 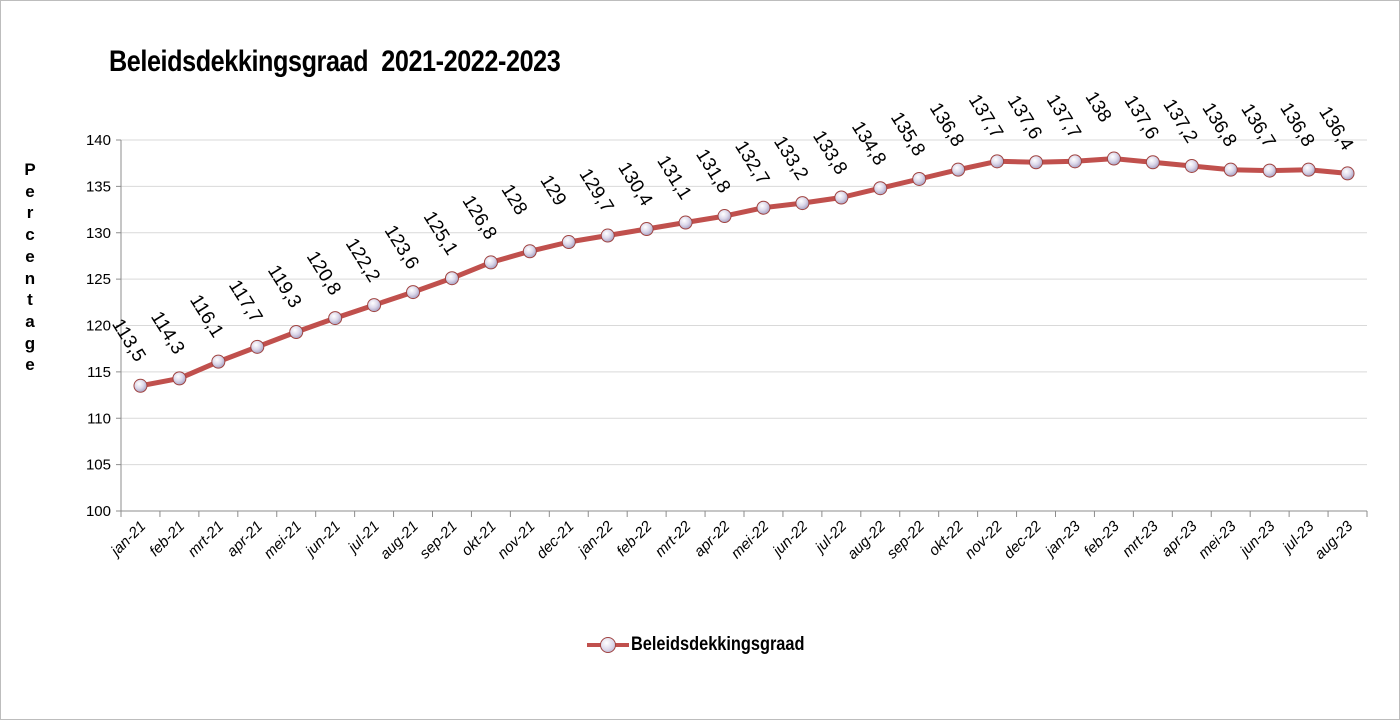 What do you see at coordinates (335, 61) in the screenshot?
I see `chart-title: Beleidsdekkingsgraad 2021-2022-2023` at bounding box center [335, 61].